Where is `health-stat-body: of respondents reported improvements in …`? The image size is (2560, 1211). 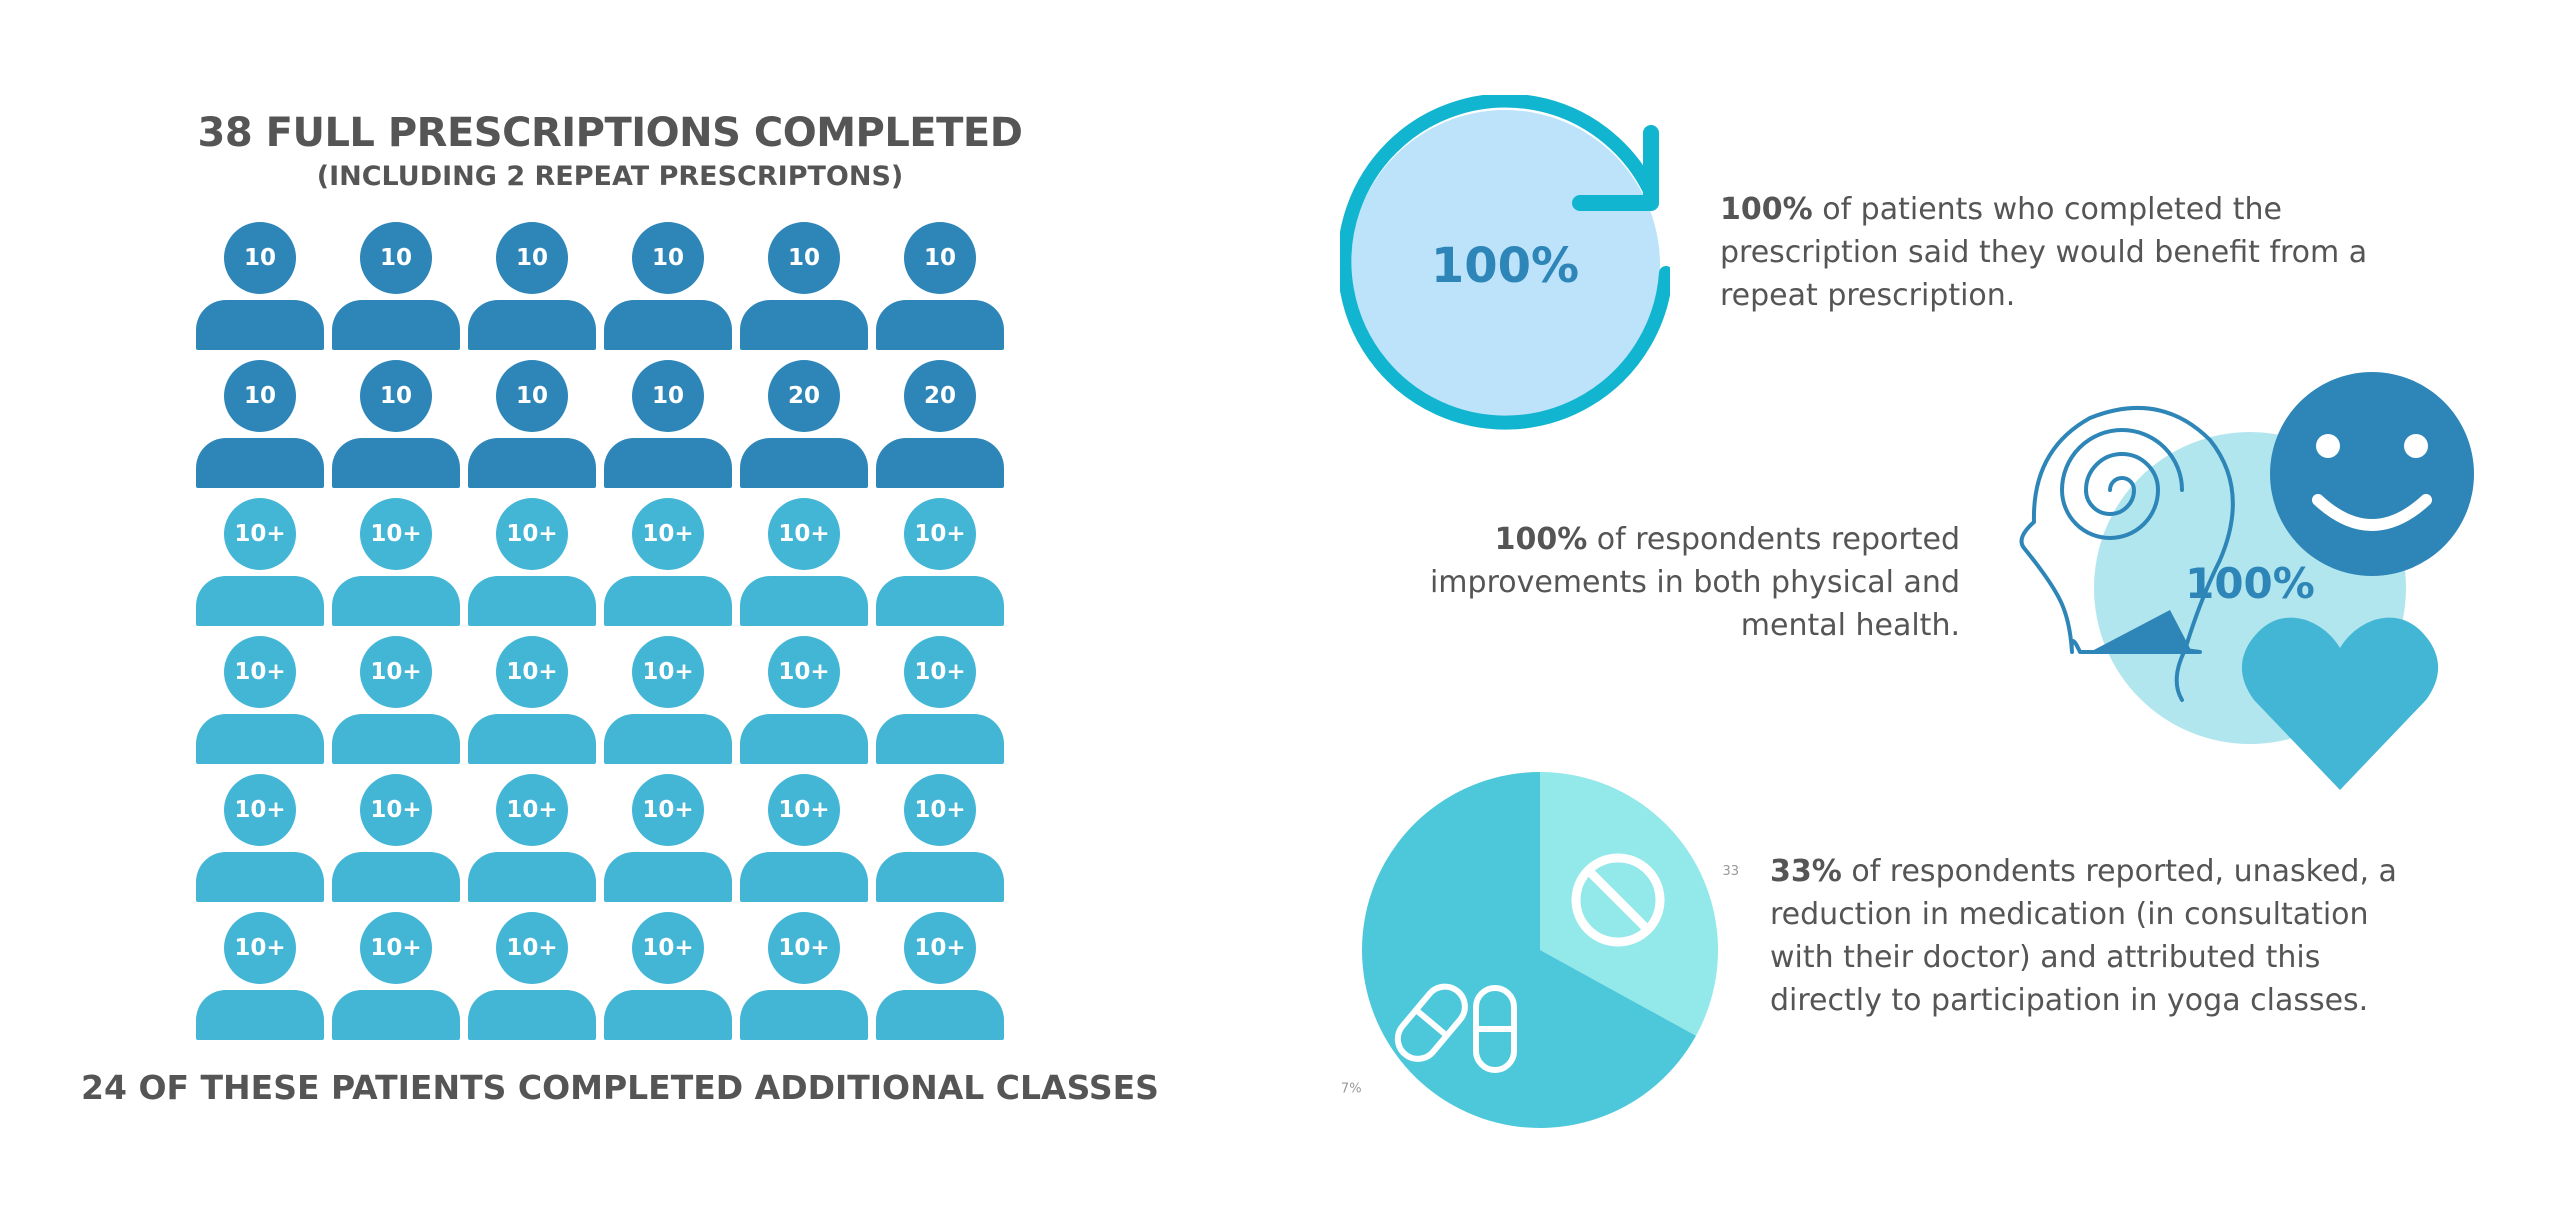
health-stat-body: of respondents reported improvements in … is located at coordinates (1694, 582).